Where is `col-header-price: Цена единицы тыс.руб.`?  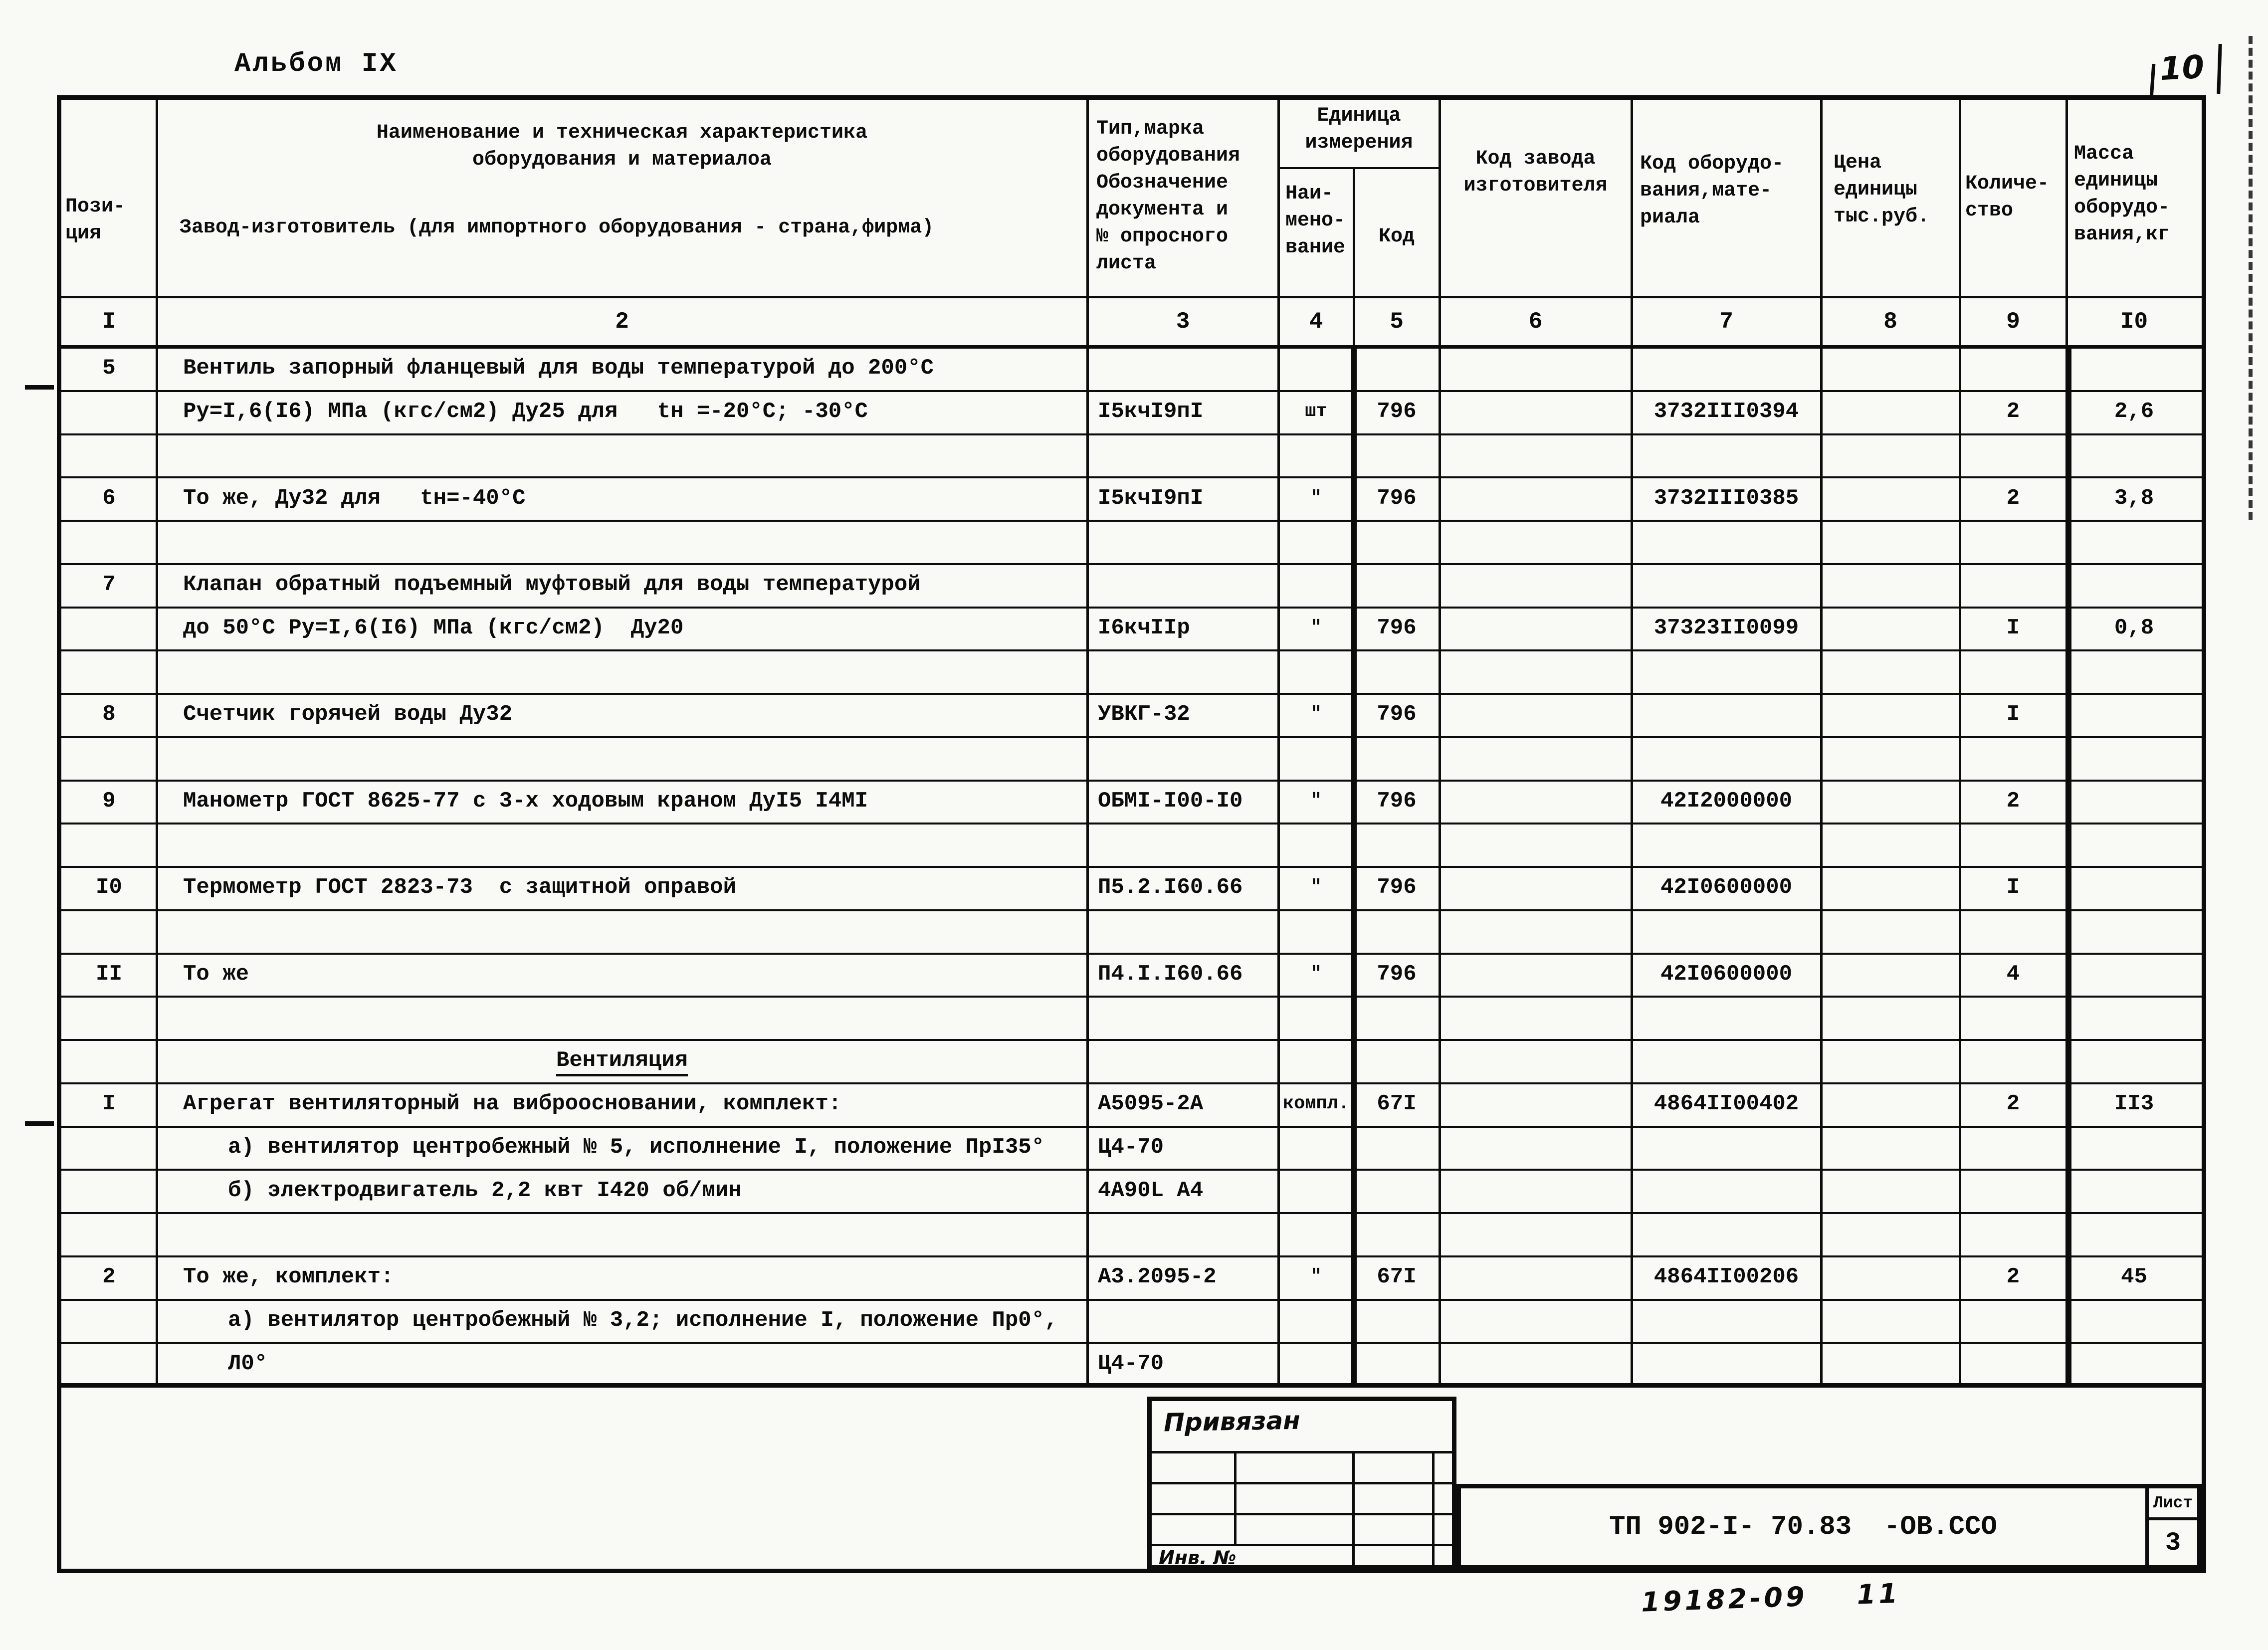 col-header-price: Цена единицы тыс.руб. is located at coordinates (1882, 190).